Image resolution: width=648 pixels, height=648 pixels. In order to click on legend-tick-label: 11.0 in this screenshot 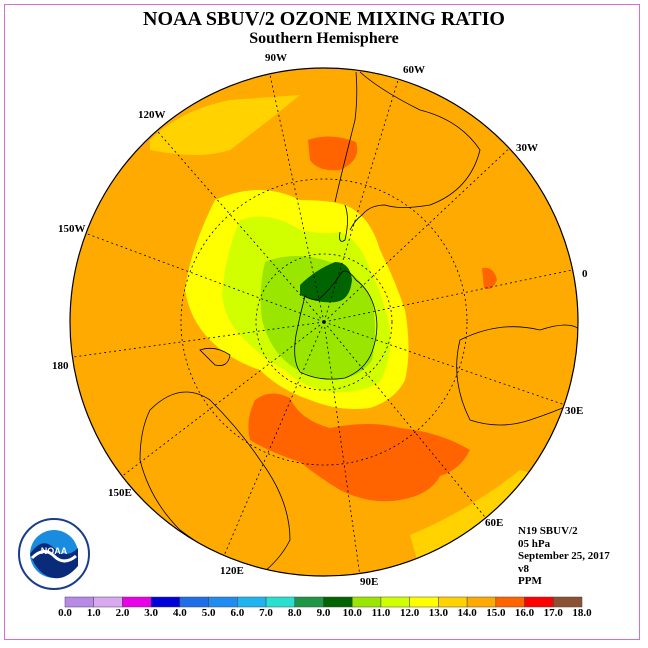, I will do `click(381, 613)`.